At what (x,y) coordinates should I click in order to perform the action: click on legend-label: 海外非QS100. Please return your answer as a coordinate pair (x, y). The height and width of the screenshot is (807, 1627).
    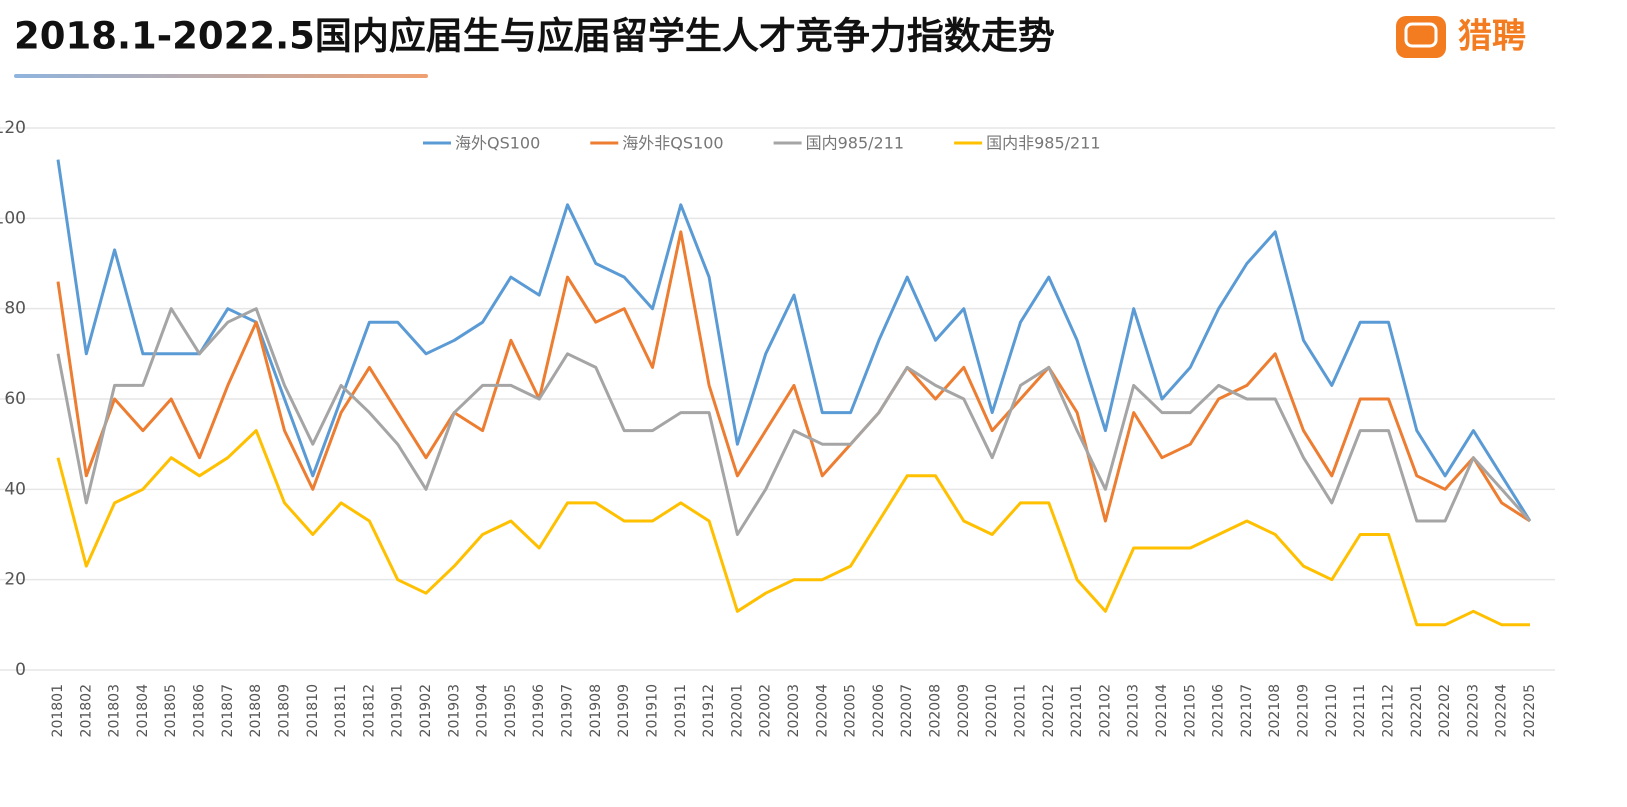
    Looking at the image, I should click on (672, 143).